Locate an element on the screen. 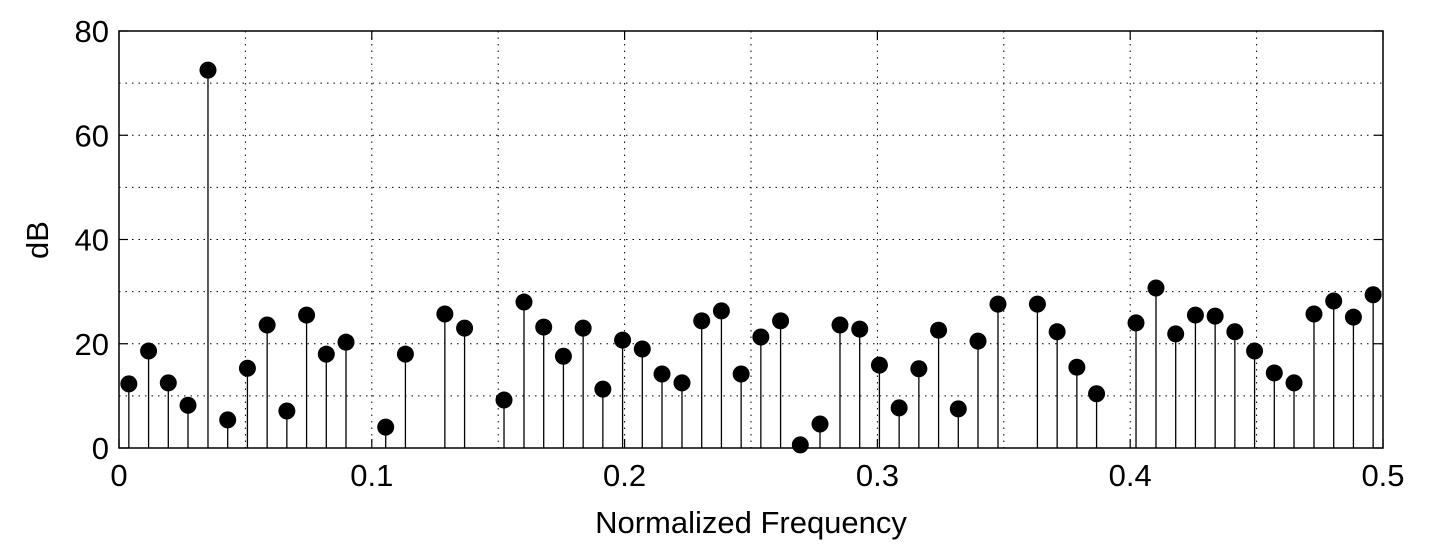  y-tick-label: 40 is located at coordinates (92, 240).